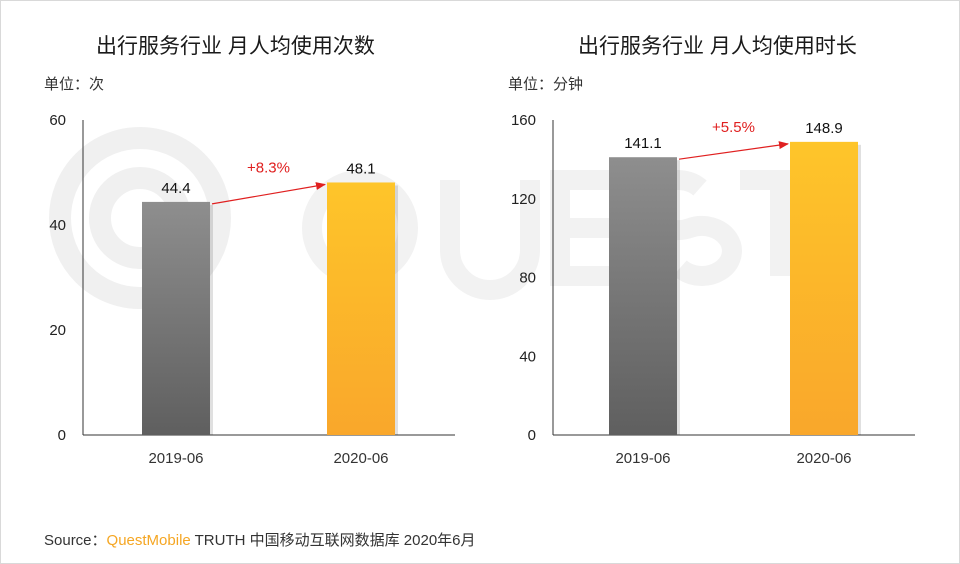  Describe the element at coordinates (527, 278) in the screenshot. I see `right-y-tick-label: 80` at that location.